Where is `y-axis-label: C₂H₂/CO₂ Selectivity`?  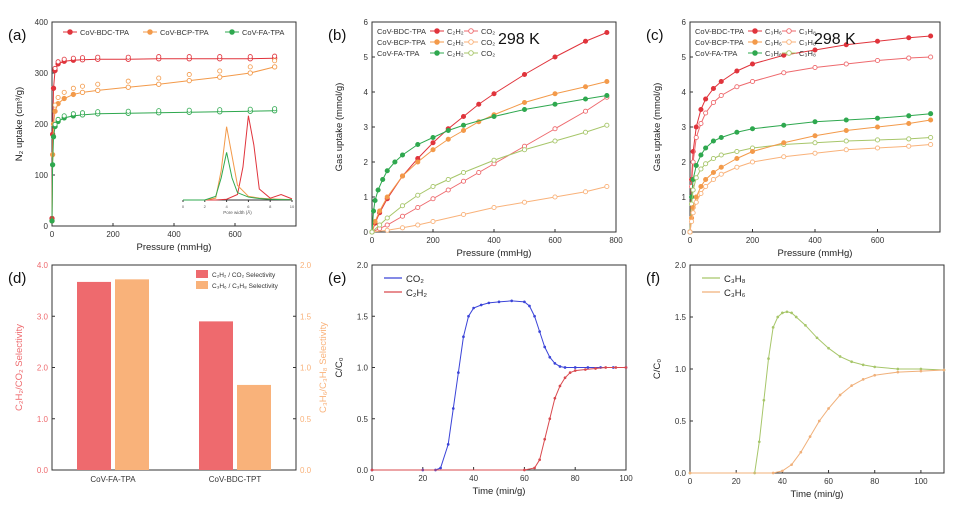
y-axis-label: C₂H₂/CO₂ Selectivity is located at coordinates (19, 367).